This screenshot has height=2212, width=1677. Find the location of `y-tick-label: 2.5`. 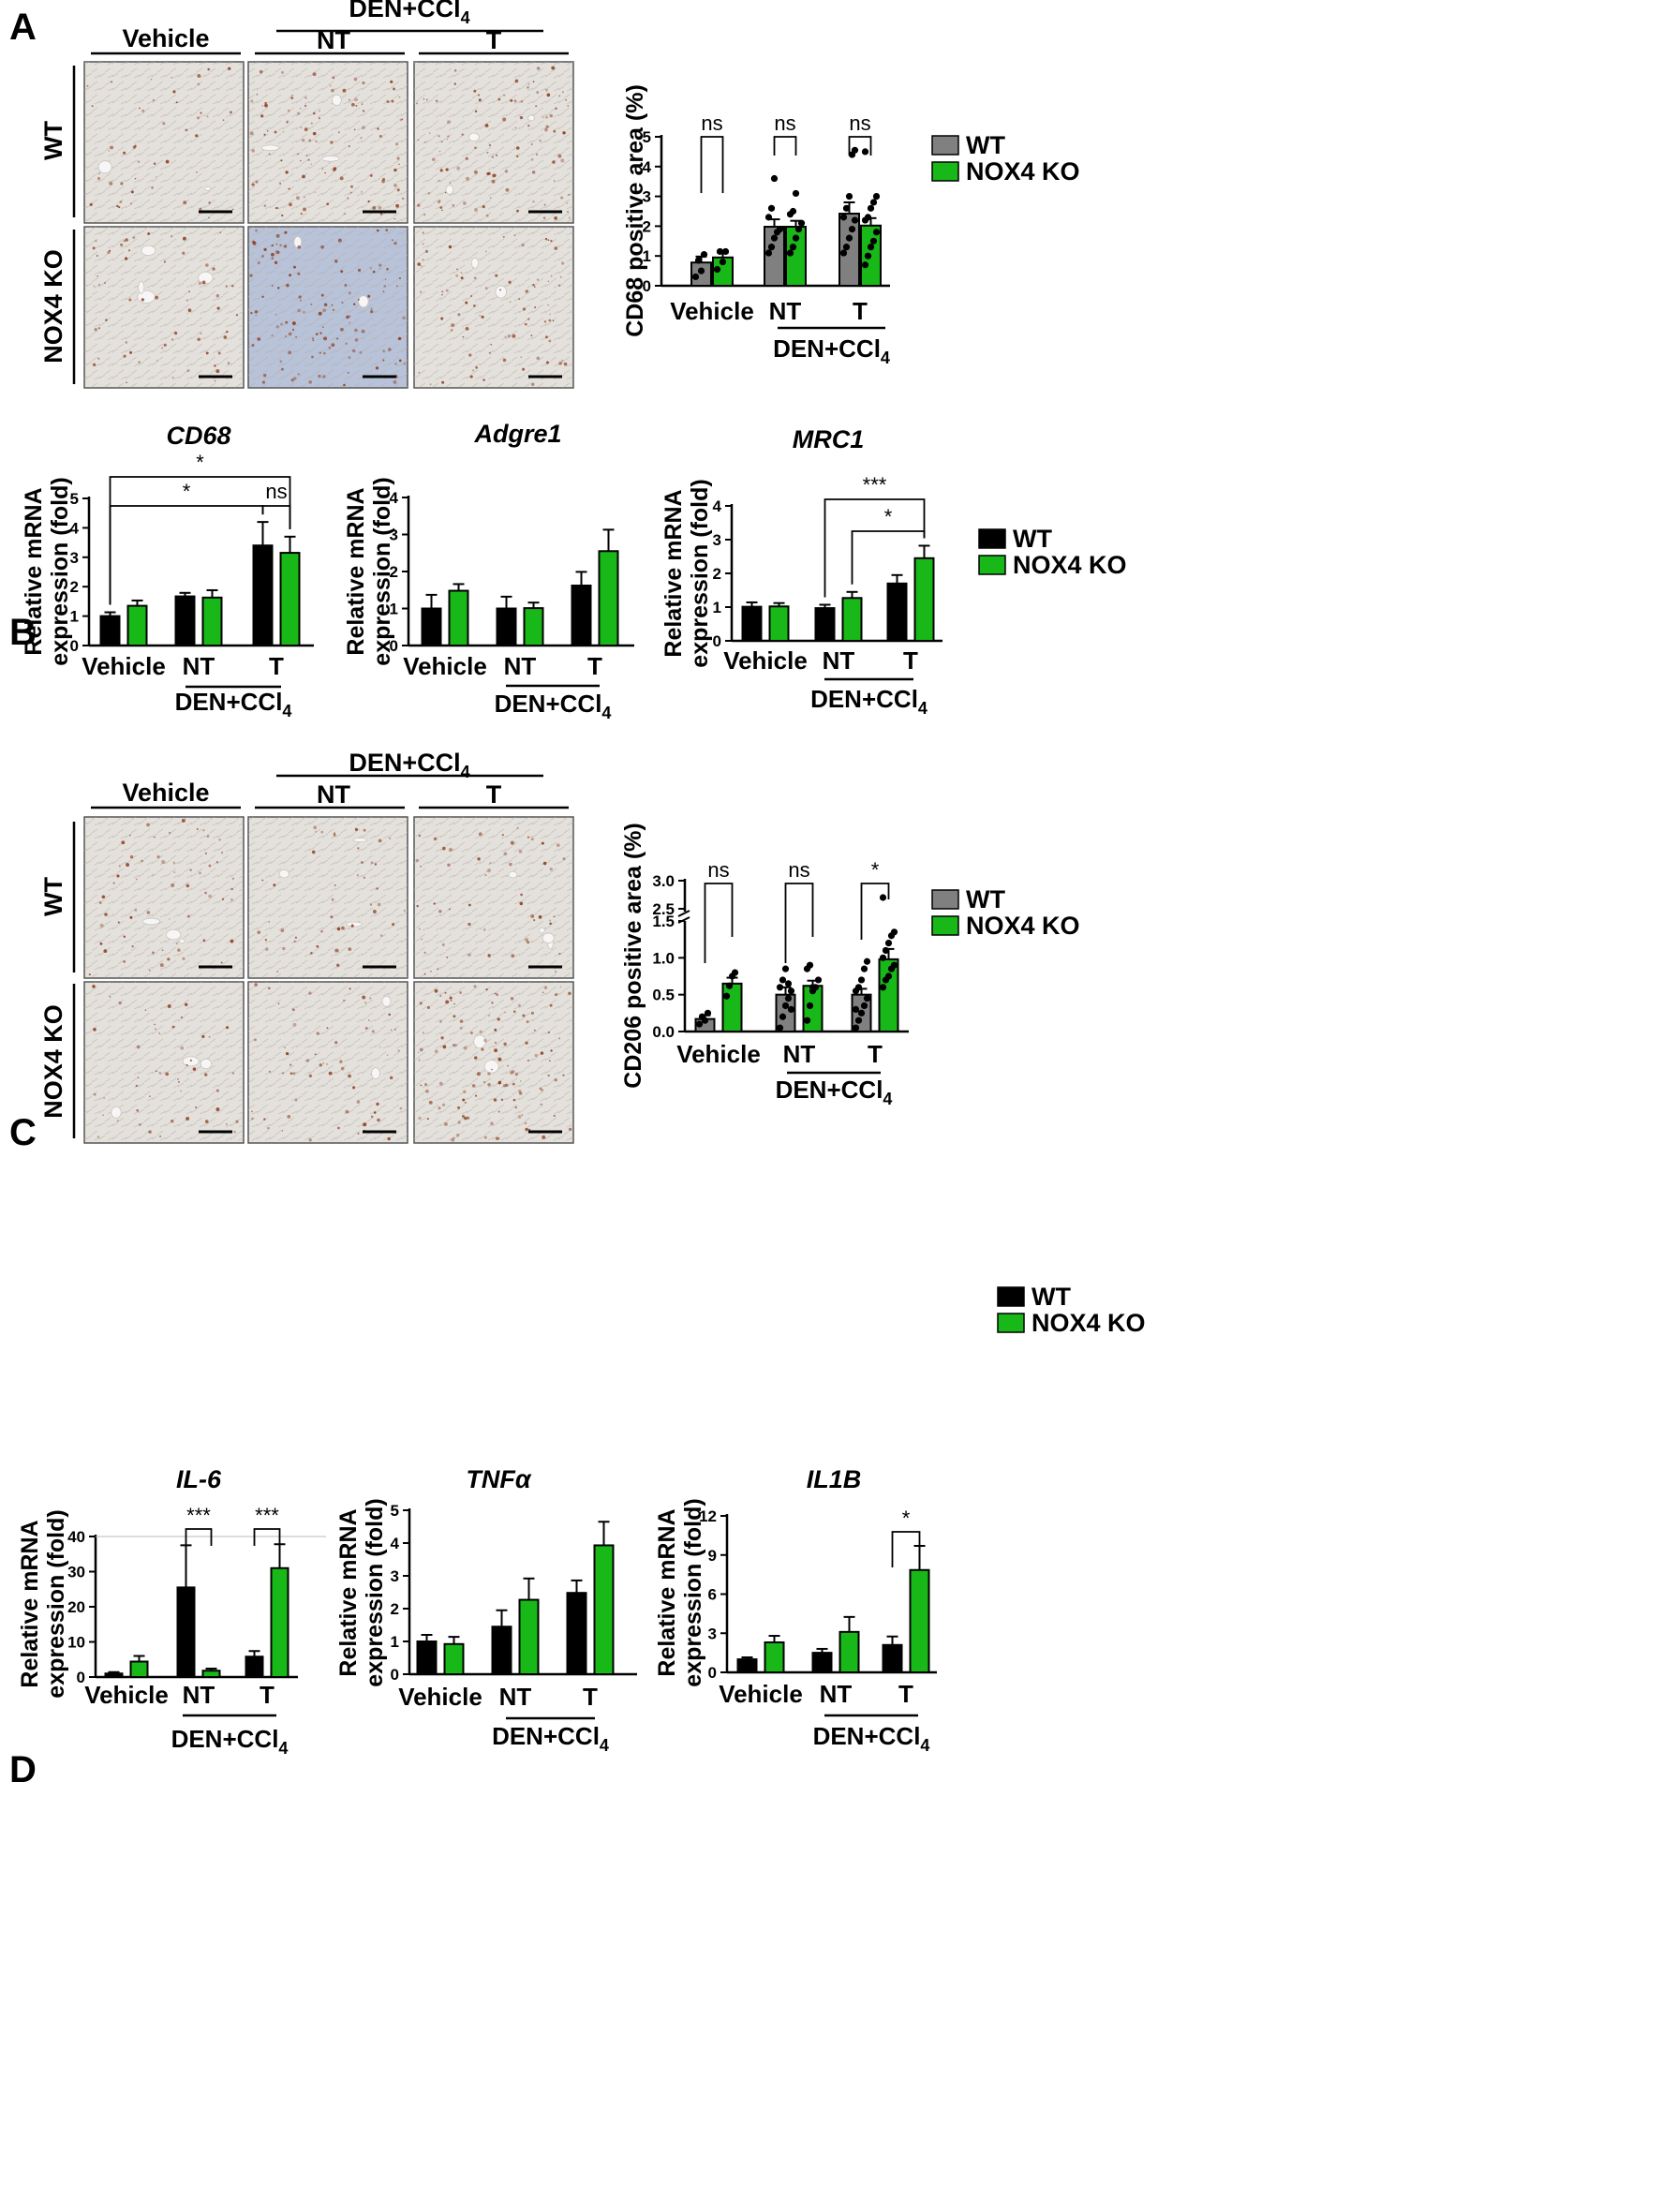

y-tick-label: 2.5 is located at coordinates (663, 909).